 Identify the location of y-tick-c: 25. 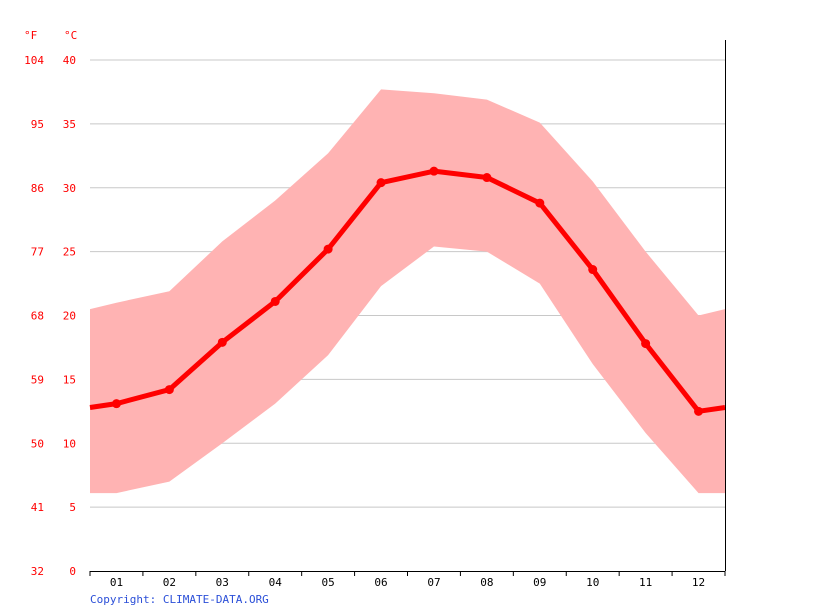
(69, 252).